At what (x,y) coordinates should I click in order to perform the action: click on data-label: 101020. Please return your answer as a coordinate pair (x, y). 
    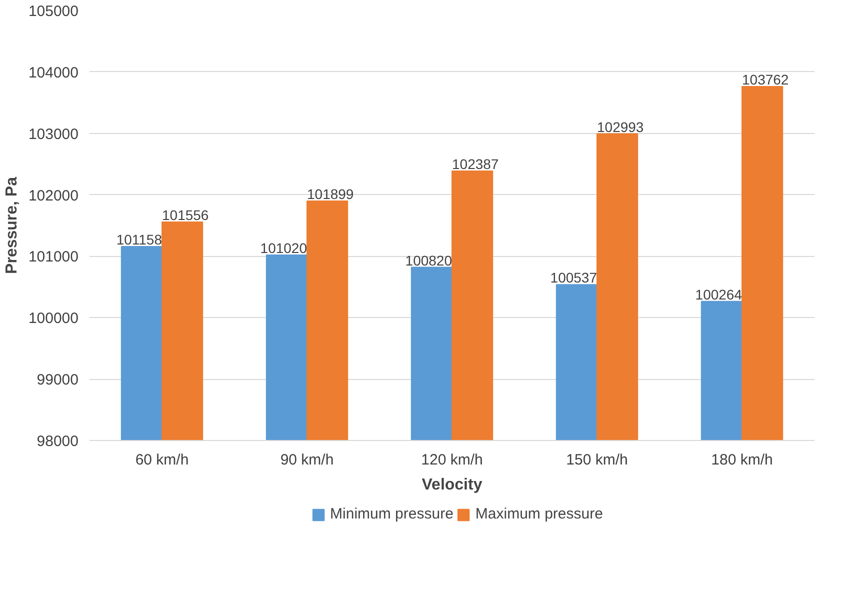
    Looking at the image, I should click on (284, 248).